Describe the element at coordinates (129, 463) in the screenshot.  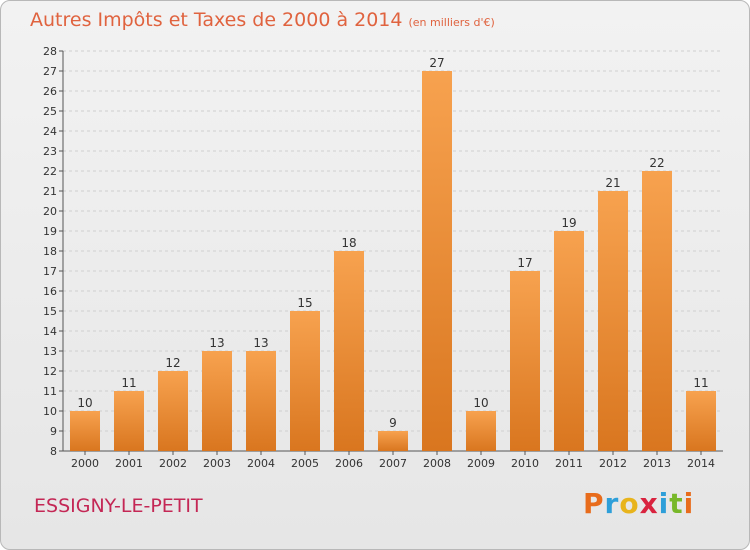
I see `x-tick-label: 2001` at that location.